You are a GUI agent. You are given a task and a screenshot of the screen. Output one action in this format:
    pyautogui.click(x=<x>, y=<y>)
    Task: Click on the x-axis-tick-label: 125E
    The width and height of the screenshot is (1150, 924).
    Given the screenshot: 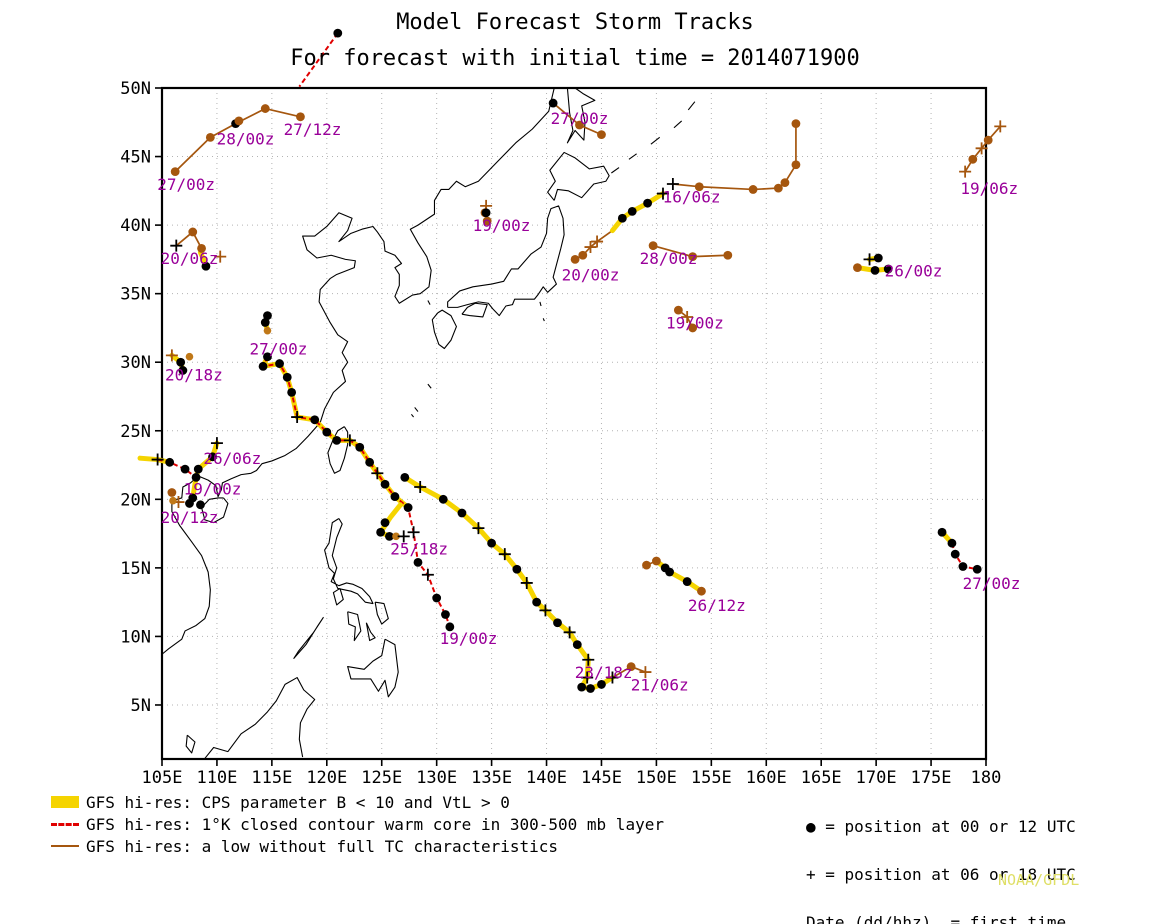 What is the action you would take?
    pyautogui.click(x=381, y=778)
    